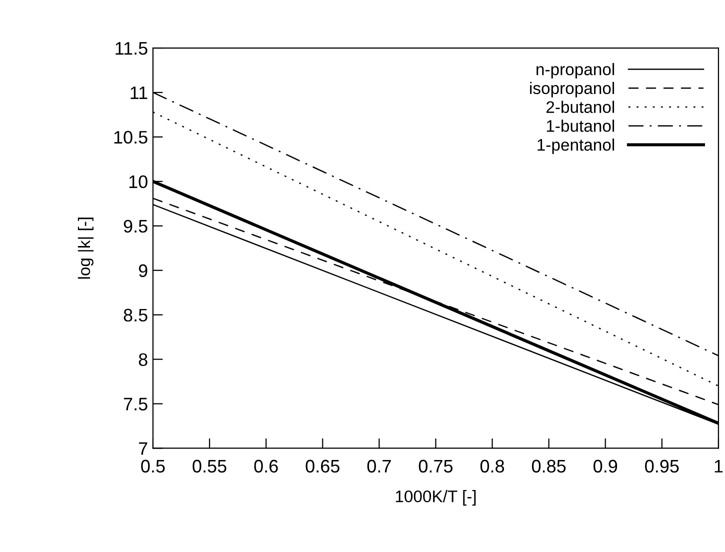  Describe the element at coordinates (143, 448) in the screenshot. I see `y-tick-label: 7` at that location.